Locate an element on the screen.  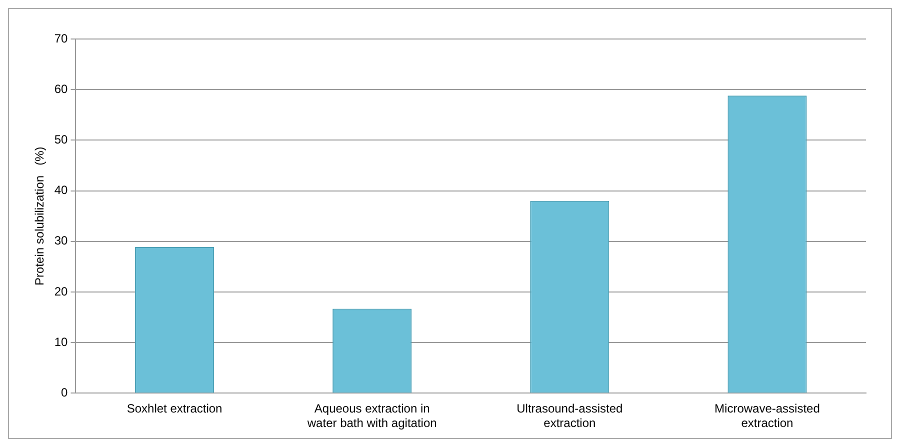
x-tick-label: Ultrasound-assisted extraction is located at coordinates (569, 416).